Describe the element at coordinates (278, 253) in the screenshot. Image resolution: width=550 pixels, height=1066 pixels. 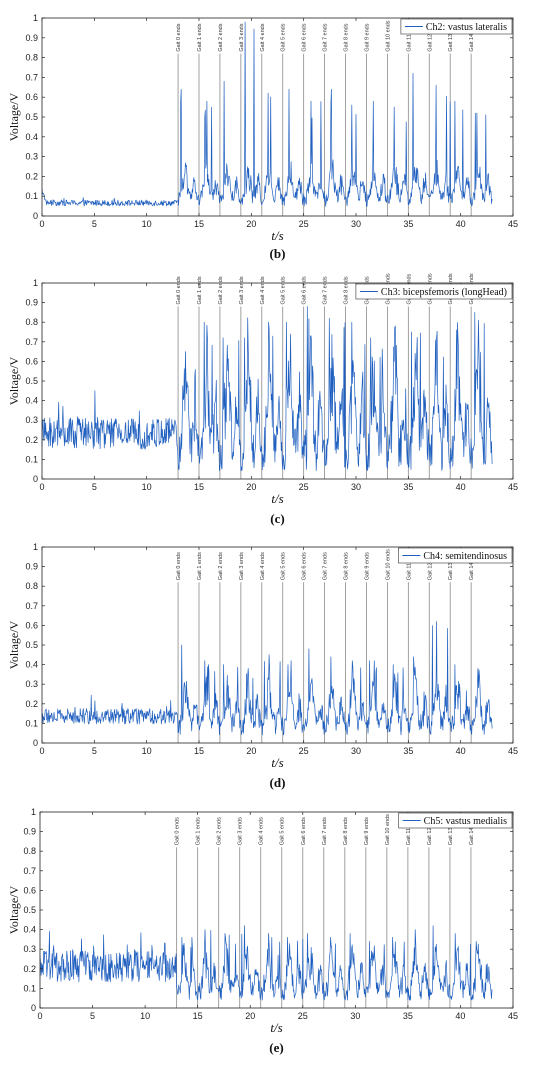
I see `panel-label: (b)` at that location.